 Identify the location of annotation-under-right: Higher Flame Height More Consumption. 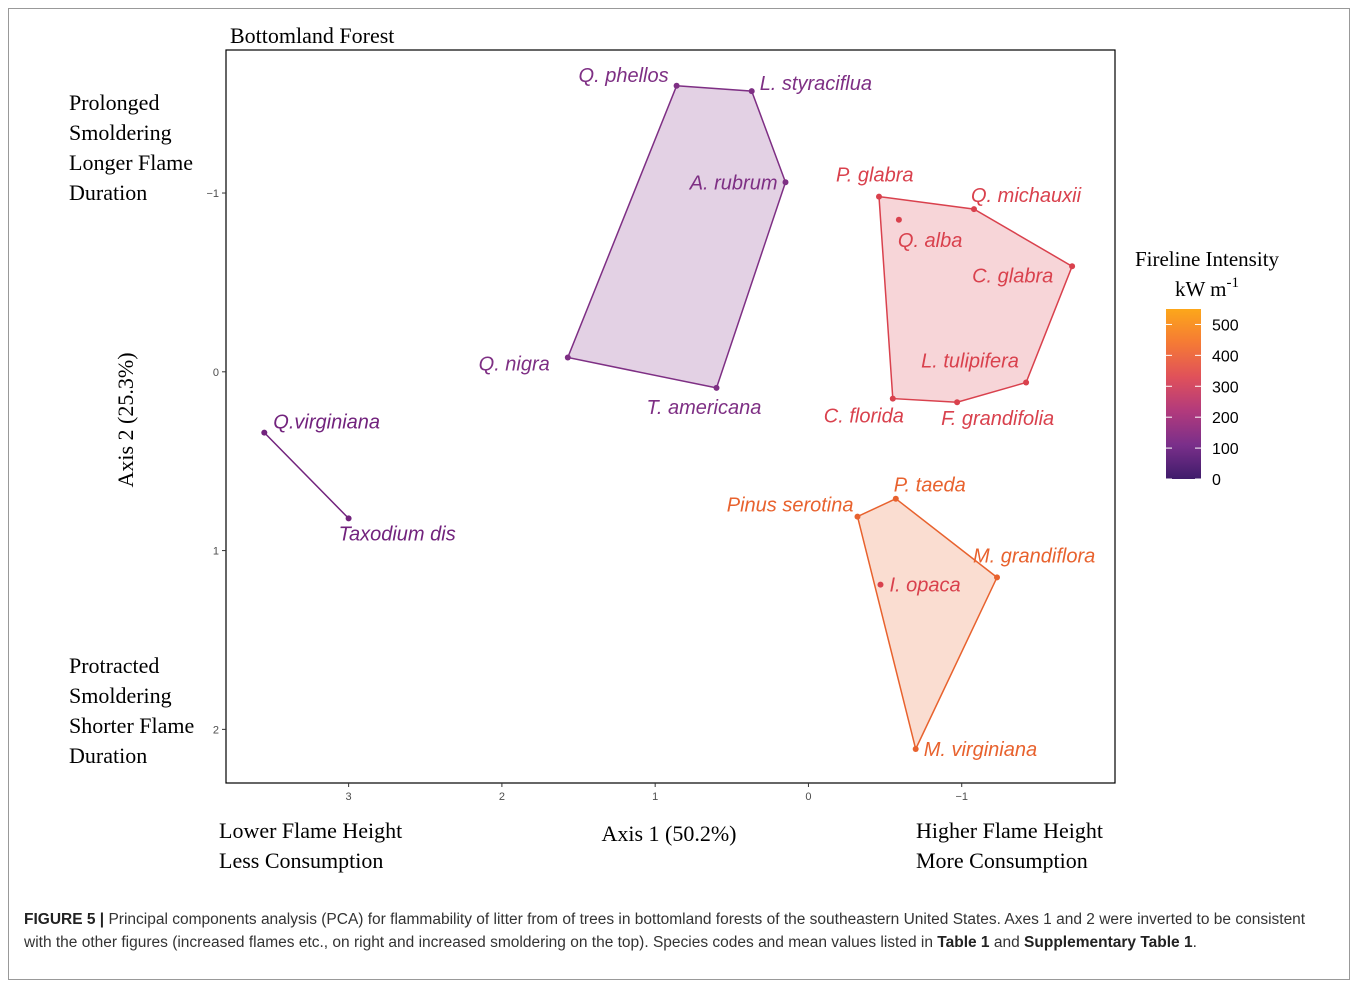
(1009, 846).